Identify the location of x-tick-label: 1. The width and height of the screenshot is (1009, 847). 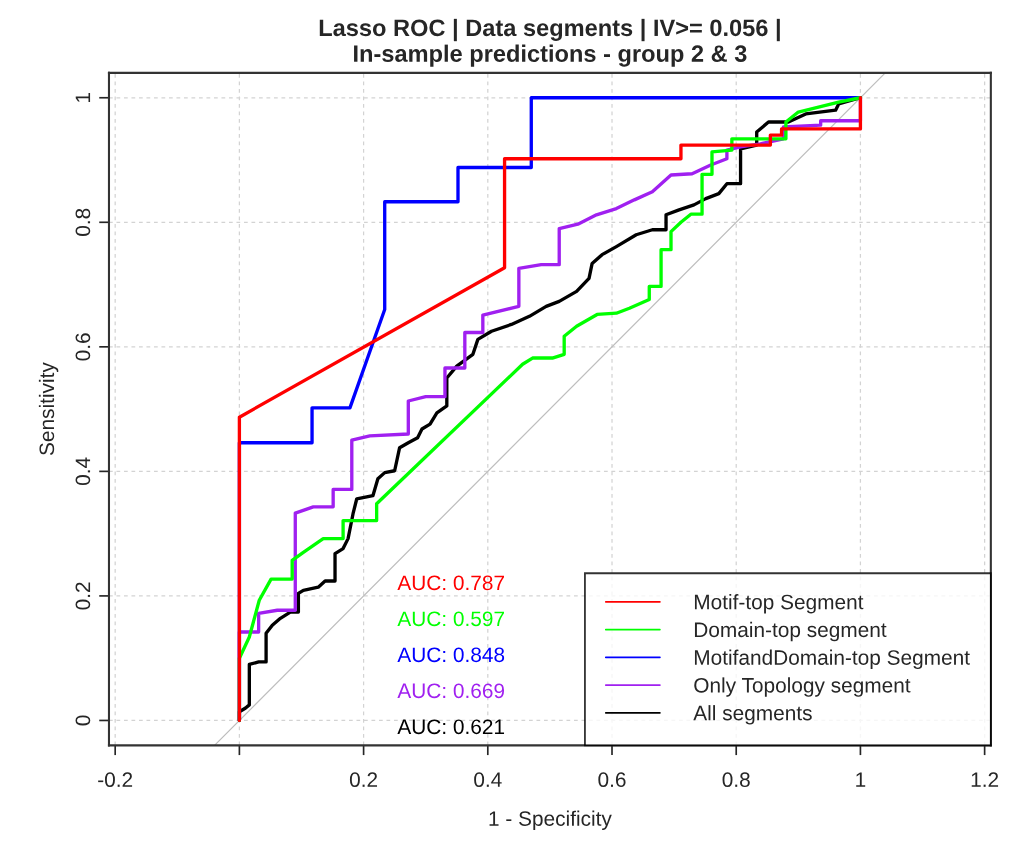
(861, 779).